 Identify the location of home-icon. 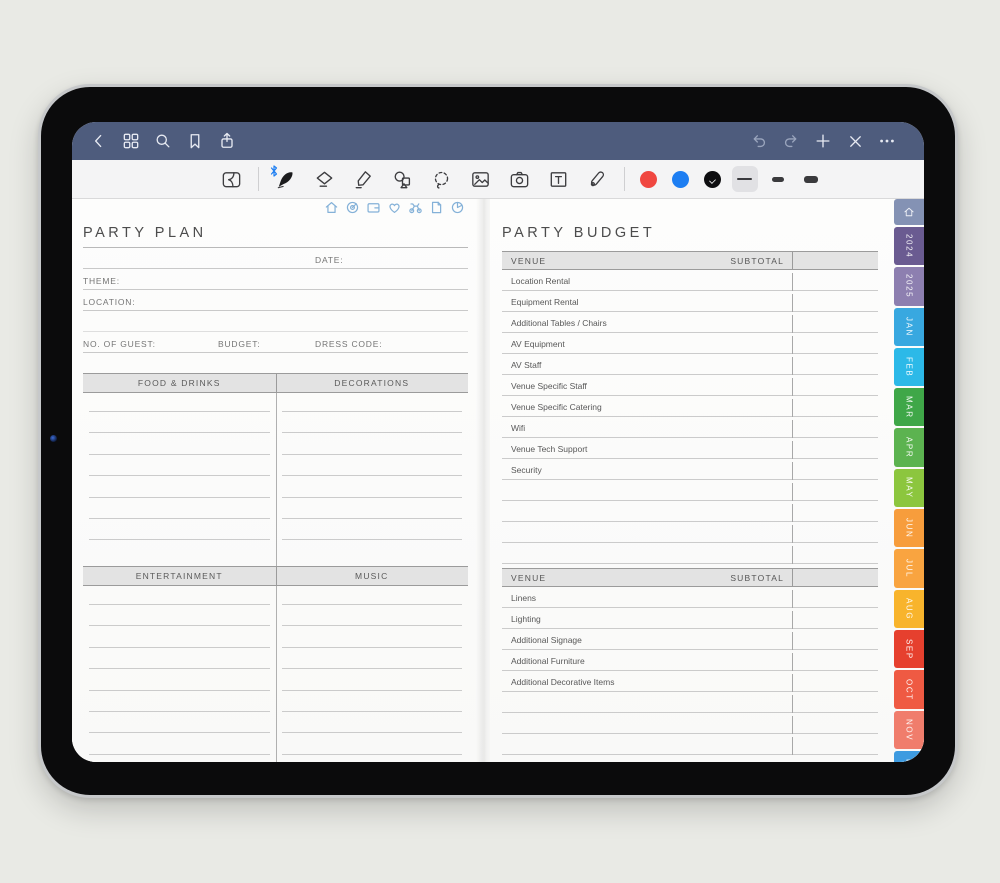
(331, 207).